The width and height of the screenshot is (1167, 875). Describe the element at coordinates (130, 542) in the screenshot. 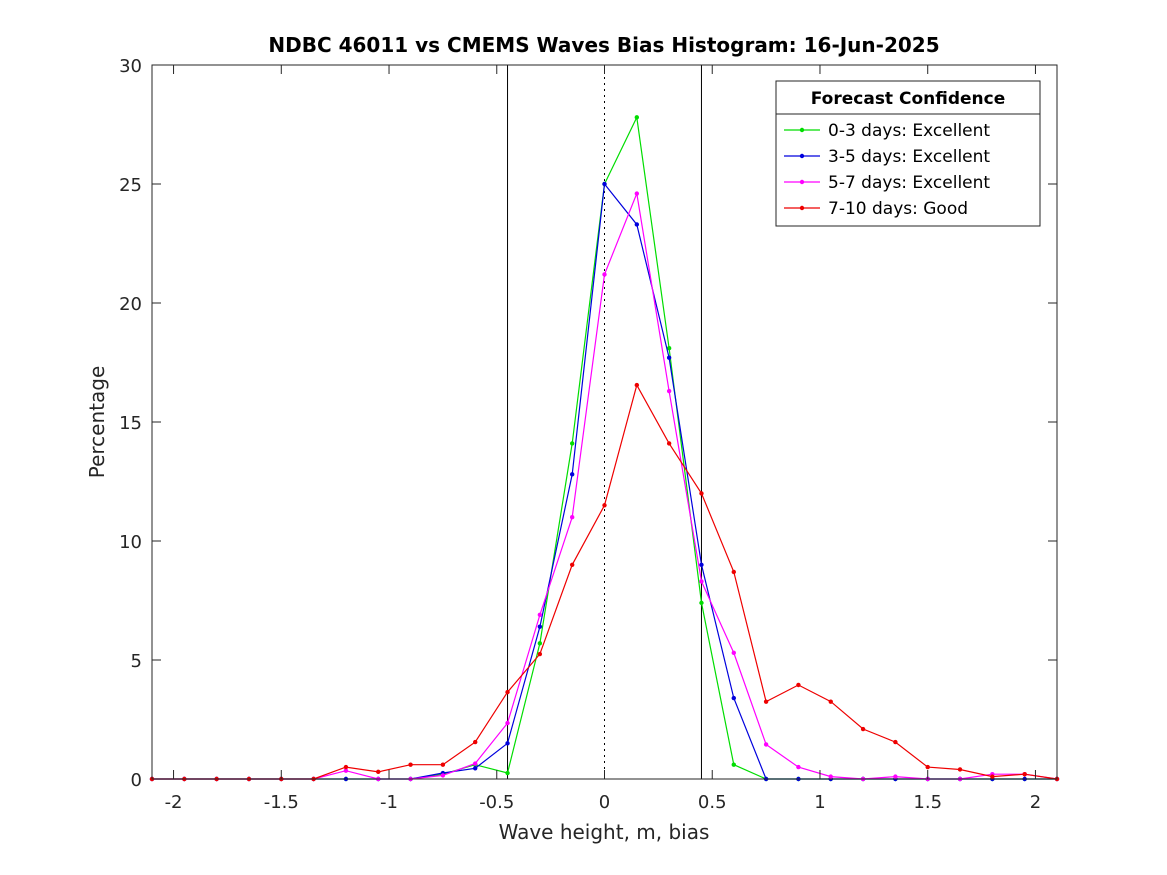

I see `y-tick-label: 10` at that location.